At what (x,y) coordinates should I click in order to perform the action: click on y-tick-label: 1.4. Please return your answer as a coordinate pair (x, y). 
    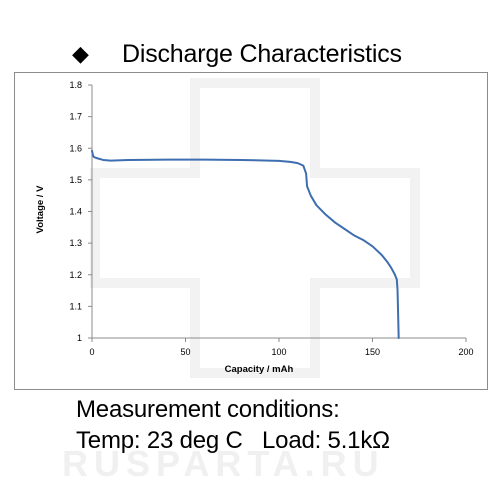
    Looking at the image, I should click on (75, 212).